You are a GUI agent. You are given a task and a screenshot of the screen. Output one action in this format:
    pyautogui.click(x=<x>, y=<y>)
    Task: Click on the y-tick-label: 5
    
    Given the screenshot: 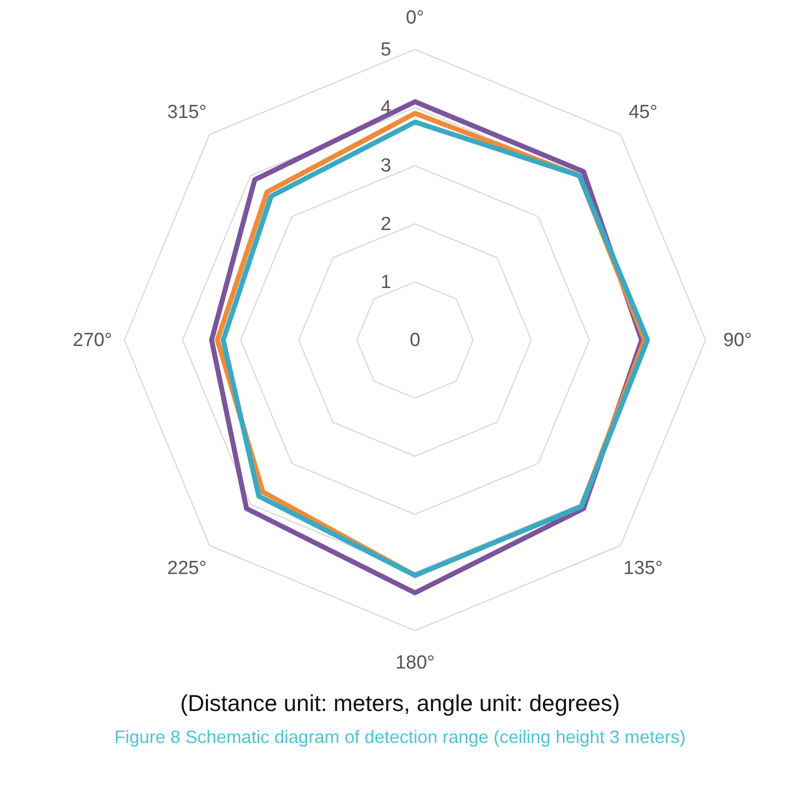 What is the action you would take?
    pyautogui.click(x=386, y=49)
    